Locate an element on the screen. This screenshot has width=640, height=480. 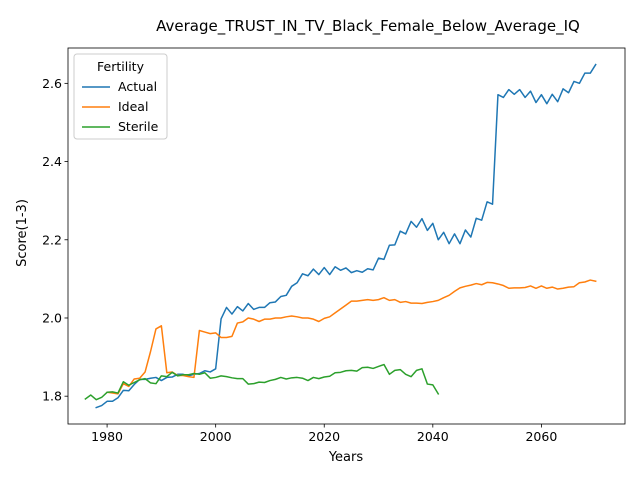
legend-box is located at coordinates (120, 96).